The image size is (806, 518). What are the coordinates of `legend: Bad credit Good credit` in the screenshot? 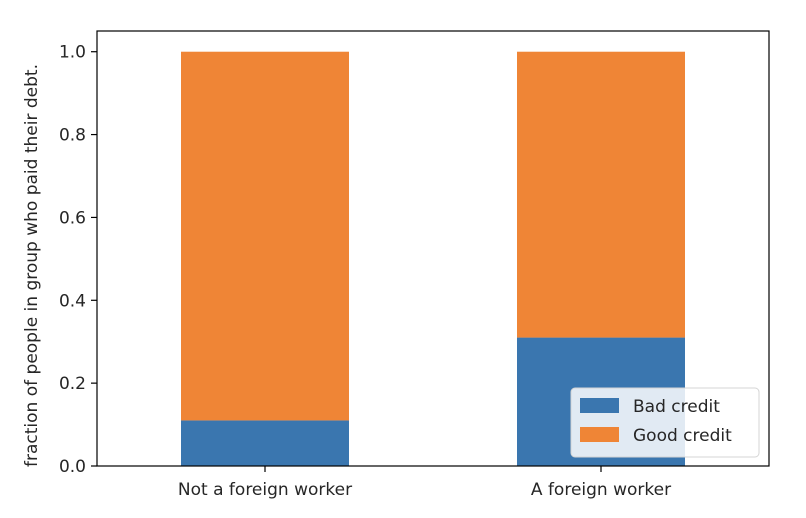 It's located at (665, 422).